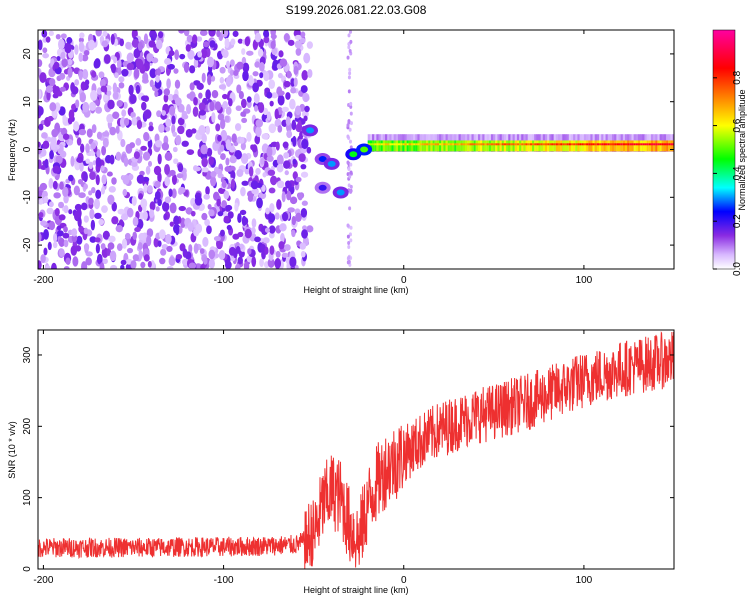 Image resolution: width=750 pixels, height=600 pixels. I want to click on y-tick-label: 300, so click(27, 354).